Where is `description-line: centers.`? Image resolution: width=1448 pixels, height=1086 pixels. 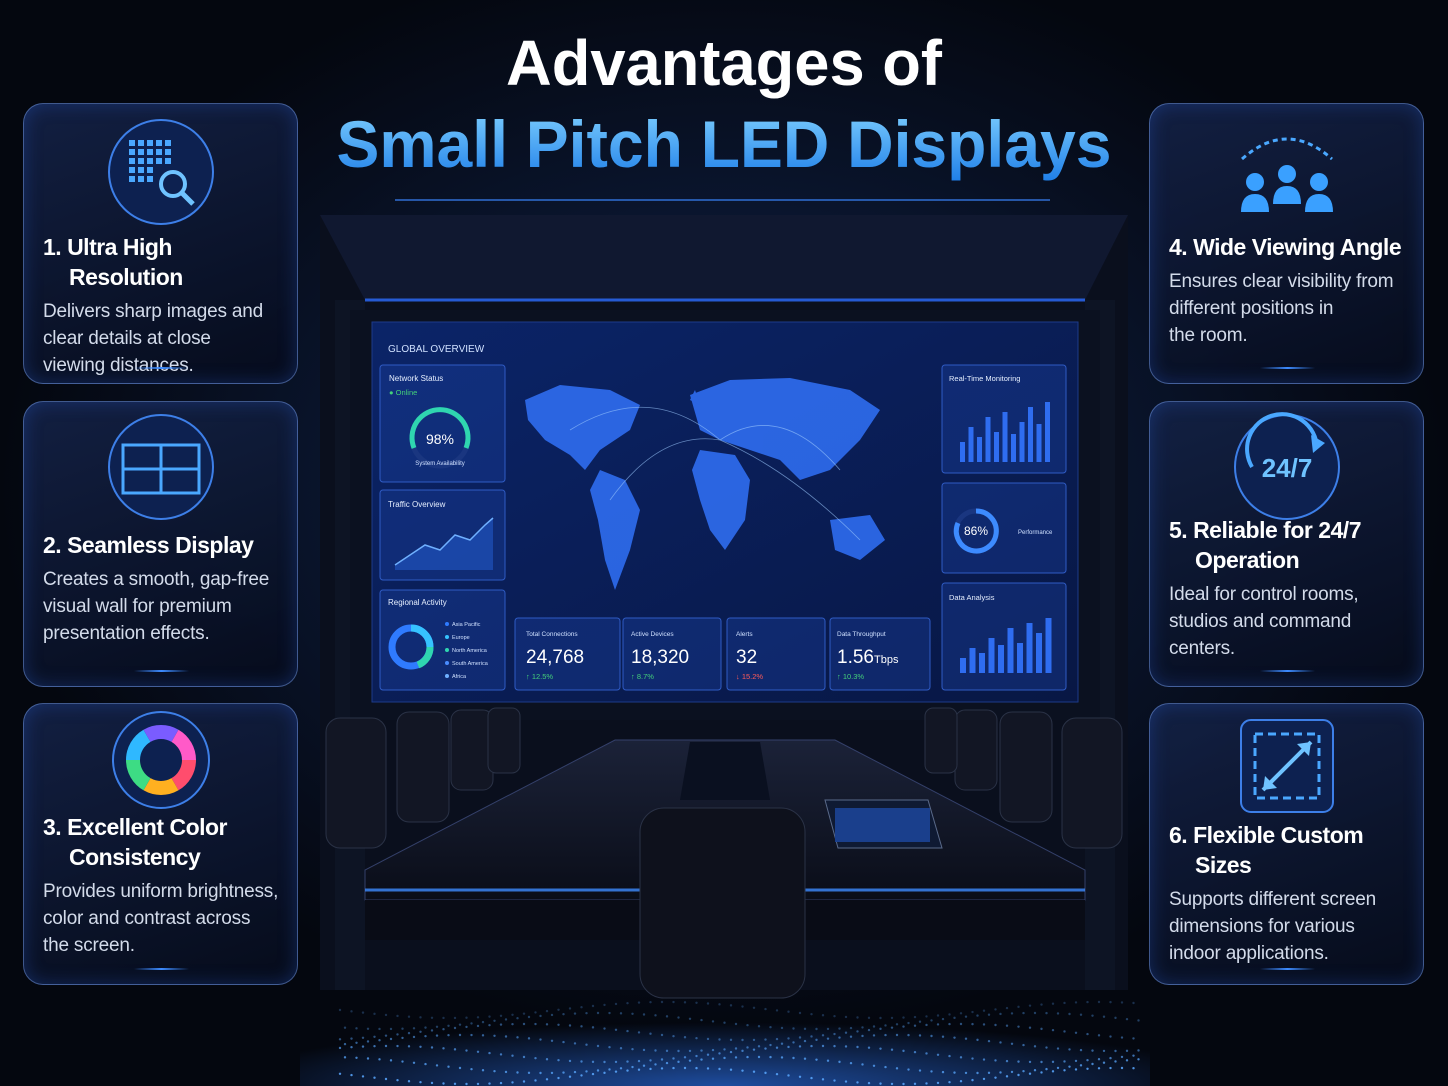 description-line: centers. is located at coordinates (1202, 648).